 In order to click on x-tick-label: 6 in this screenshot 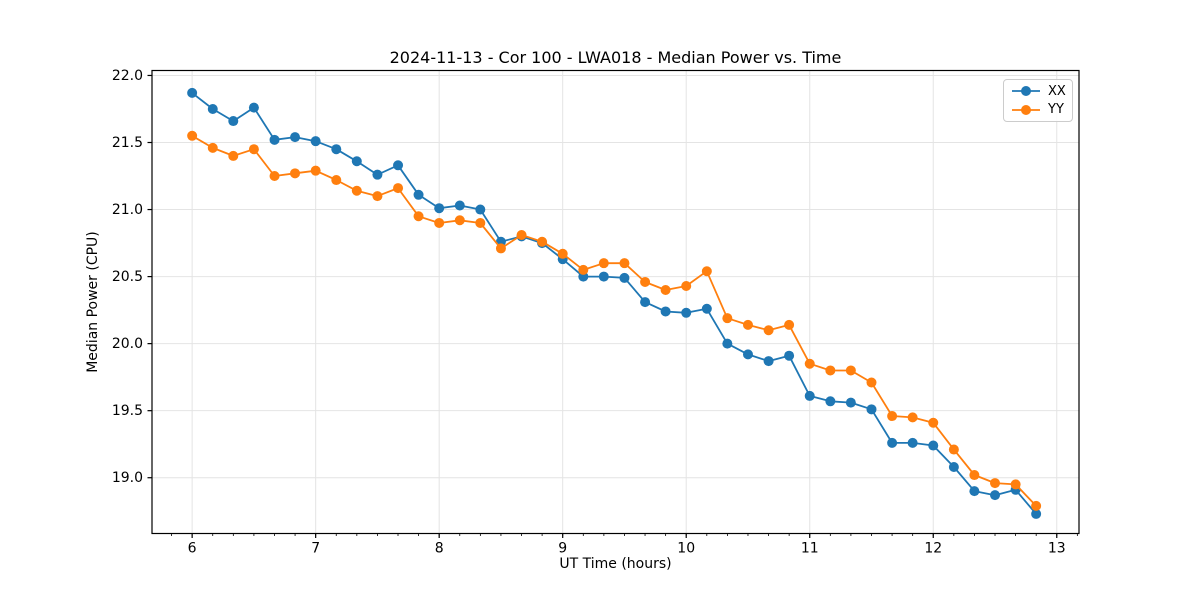, I will do `click(192, 549)`.